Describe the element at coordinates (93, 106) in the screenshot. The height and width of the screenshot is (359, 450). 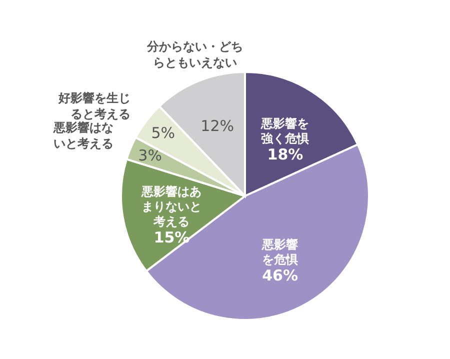
I see `slice-label: 好影響を生じると考える` at that location.